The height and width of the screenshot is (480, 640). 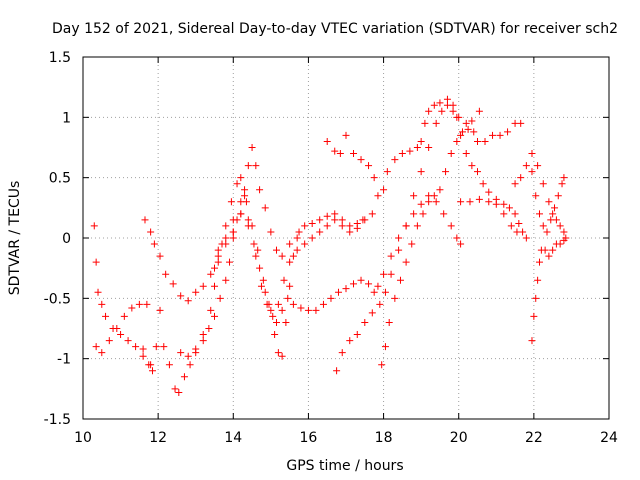 What do you see at coordinates (15, 238) in the screenshot?
I see `y-axis-label: SDTVAR / TECUs` at bounding box center [15, 238].